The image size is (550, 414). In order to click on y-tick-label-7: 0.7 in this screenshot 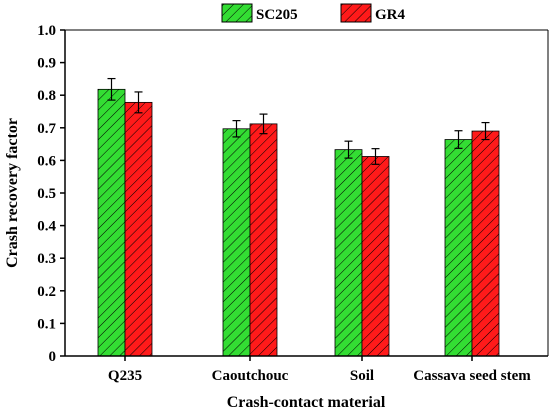, I will do `click(46, 129)`.